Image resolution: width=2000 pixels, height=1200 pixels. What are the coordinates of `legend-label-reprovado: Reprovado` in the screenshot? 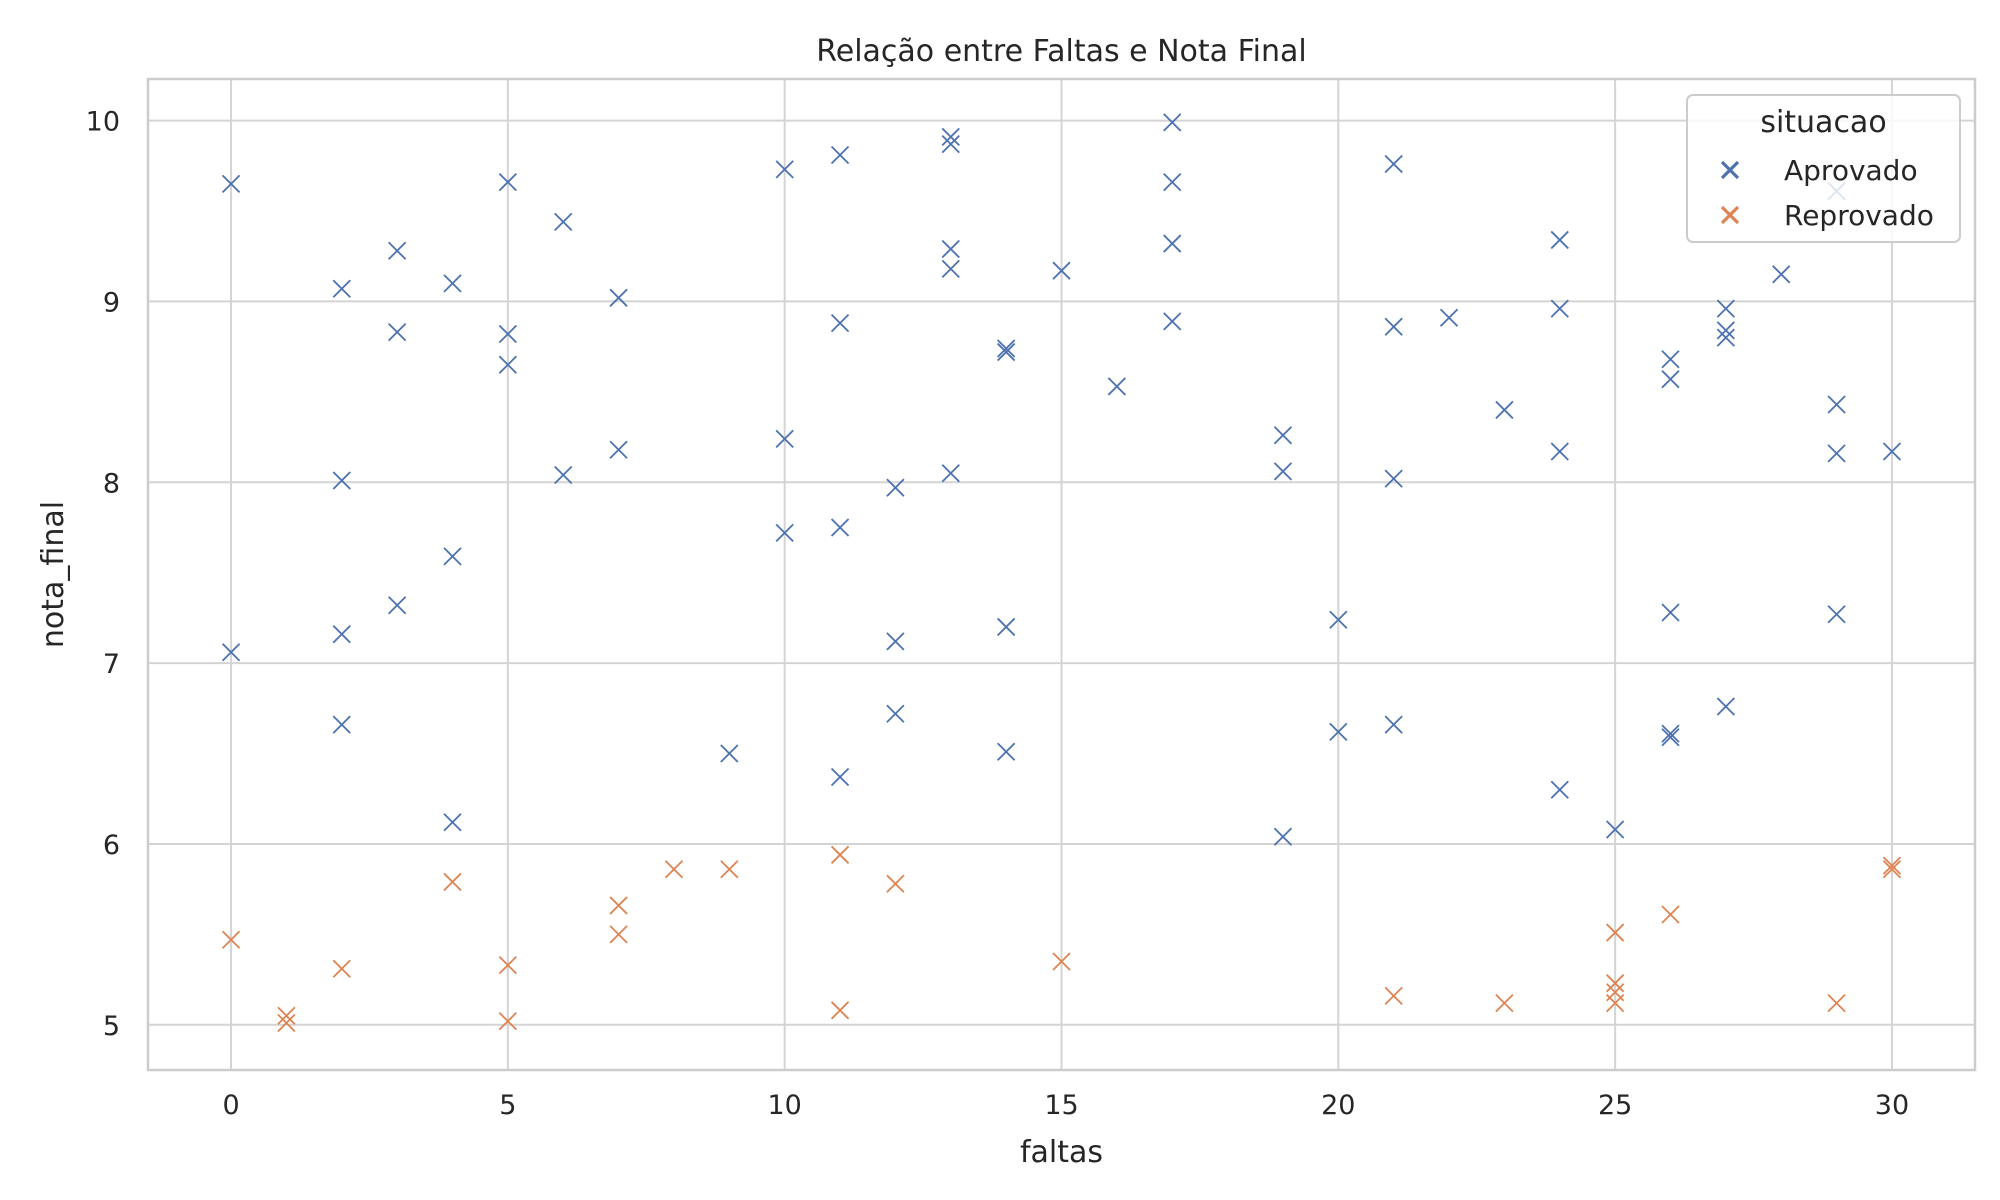 It's located at (1859, 215).